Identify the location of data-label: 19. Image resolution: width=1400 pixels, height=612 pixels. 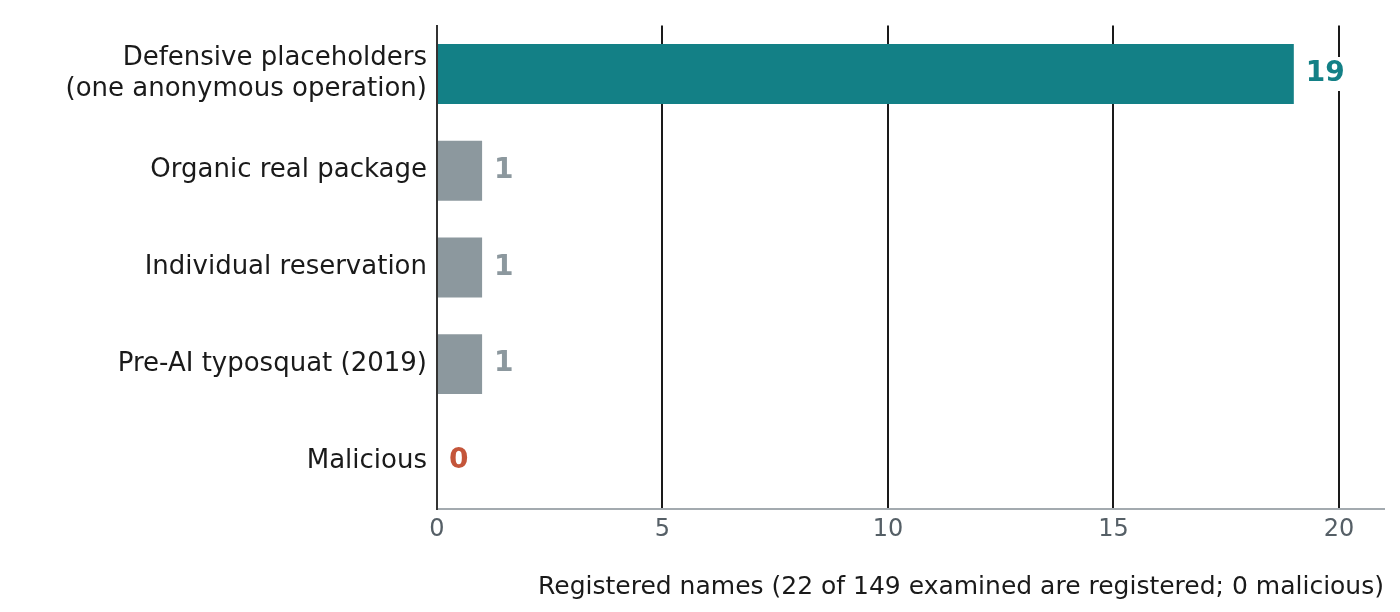
(1325, 72).